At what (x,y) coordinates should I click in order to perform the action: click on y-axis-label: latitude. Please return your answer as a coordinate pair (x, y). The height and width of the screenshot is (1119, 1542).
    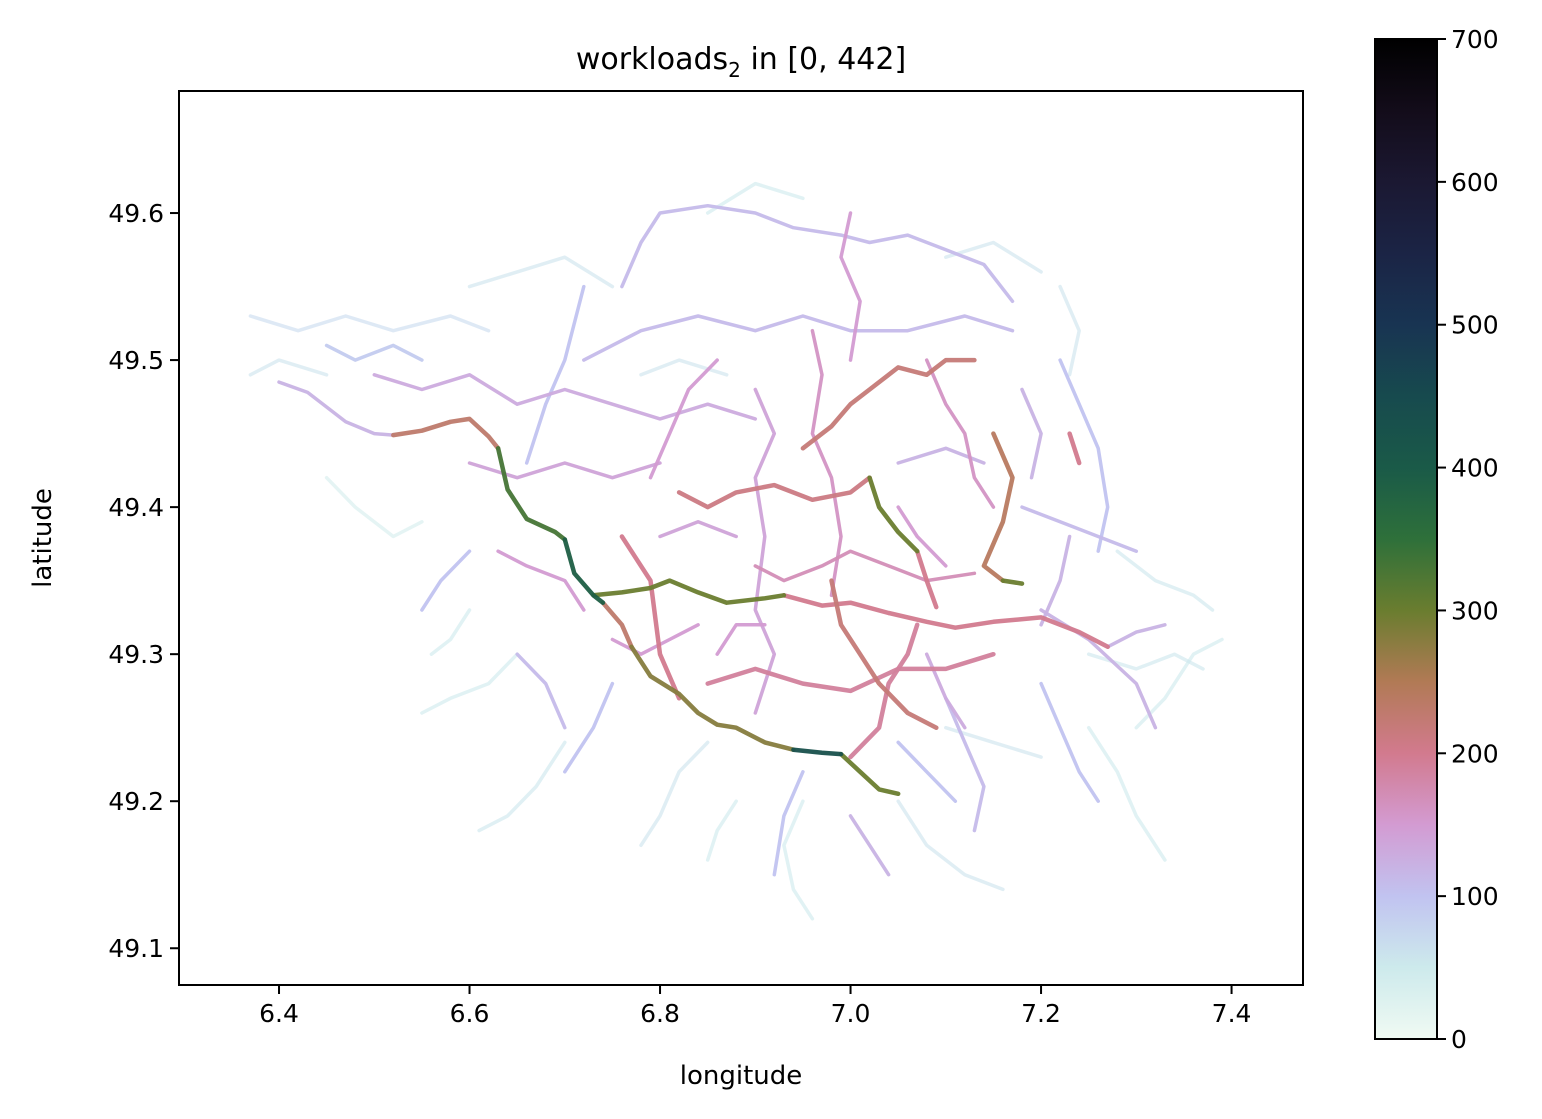
    Looking at the image, I should click on (43, 538).